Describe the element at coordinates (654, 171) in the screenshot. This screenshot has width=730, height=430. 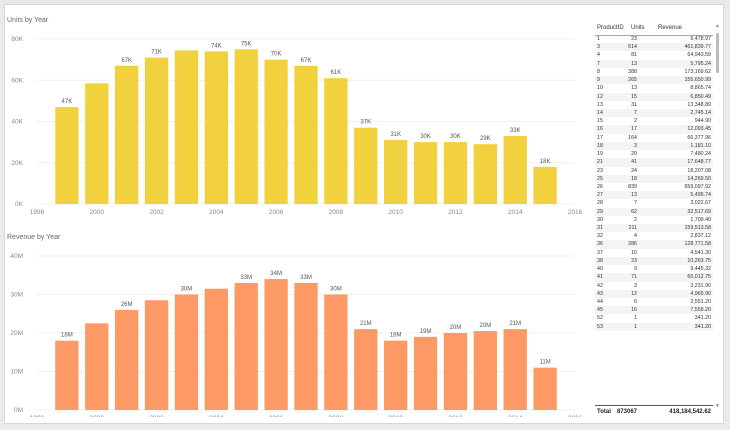
I see `table-row: 23 24 18,207.08` at that location.